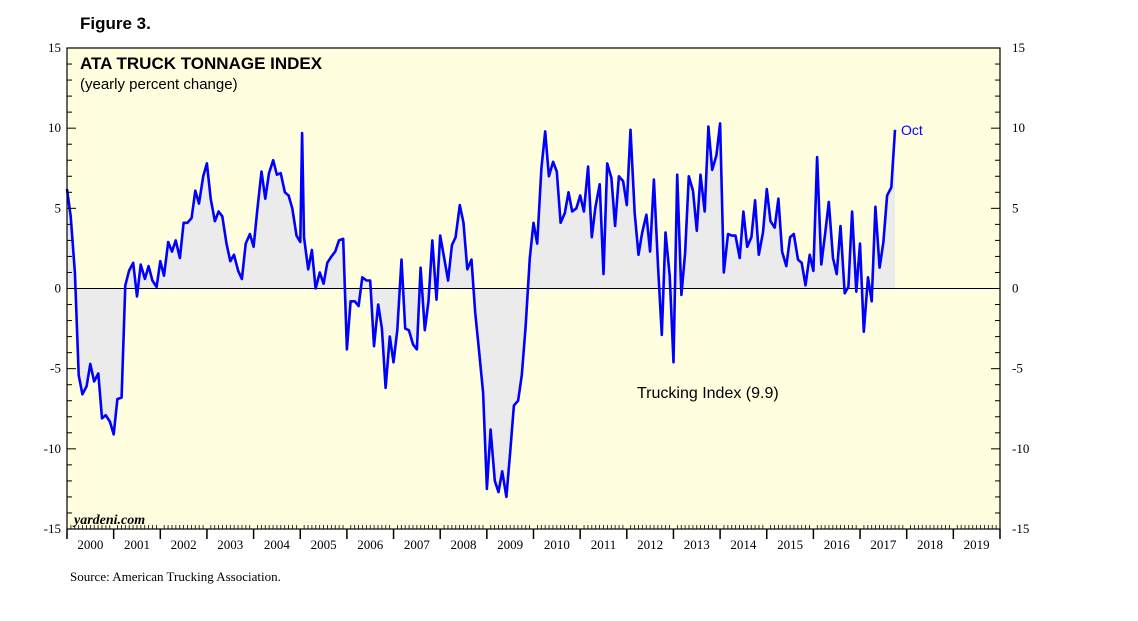 This screenshot has width=1138, height=621. What do you see at coordinates (1018, 127) in the screenshot?
I see `y-tick-label-right: 10` at bounding box center [1018, 127].